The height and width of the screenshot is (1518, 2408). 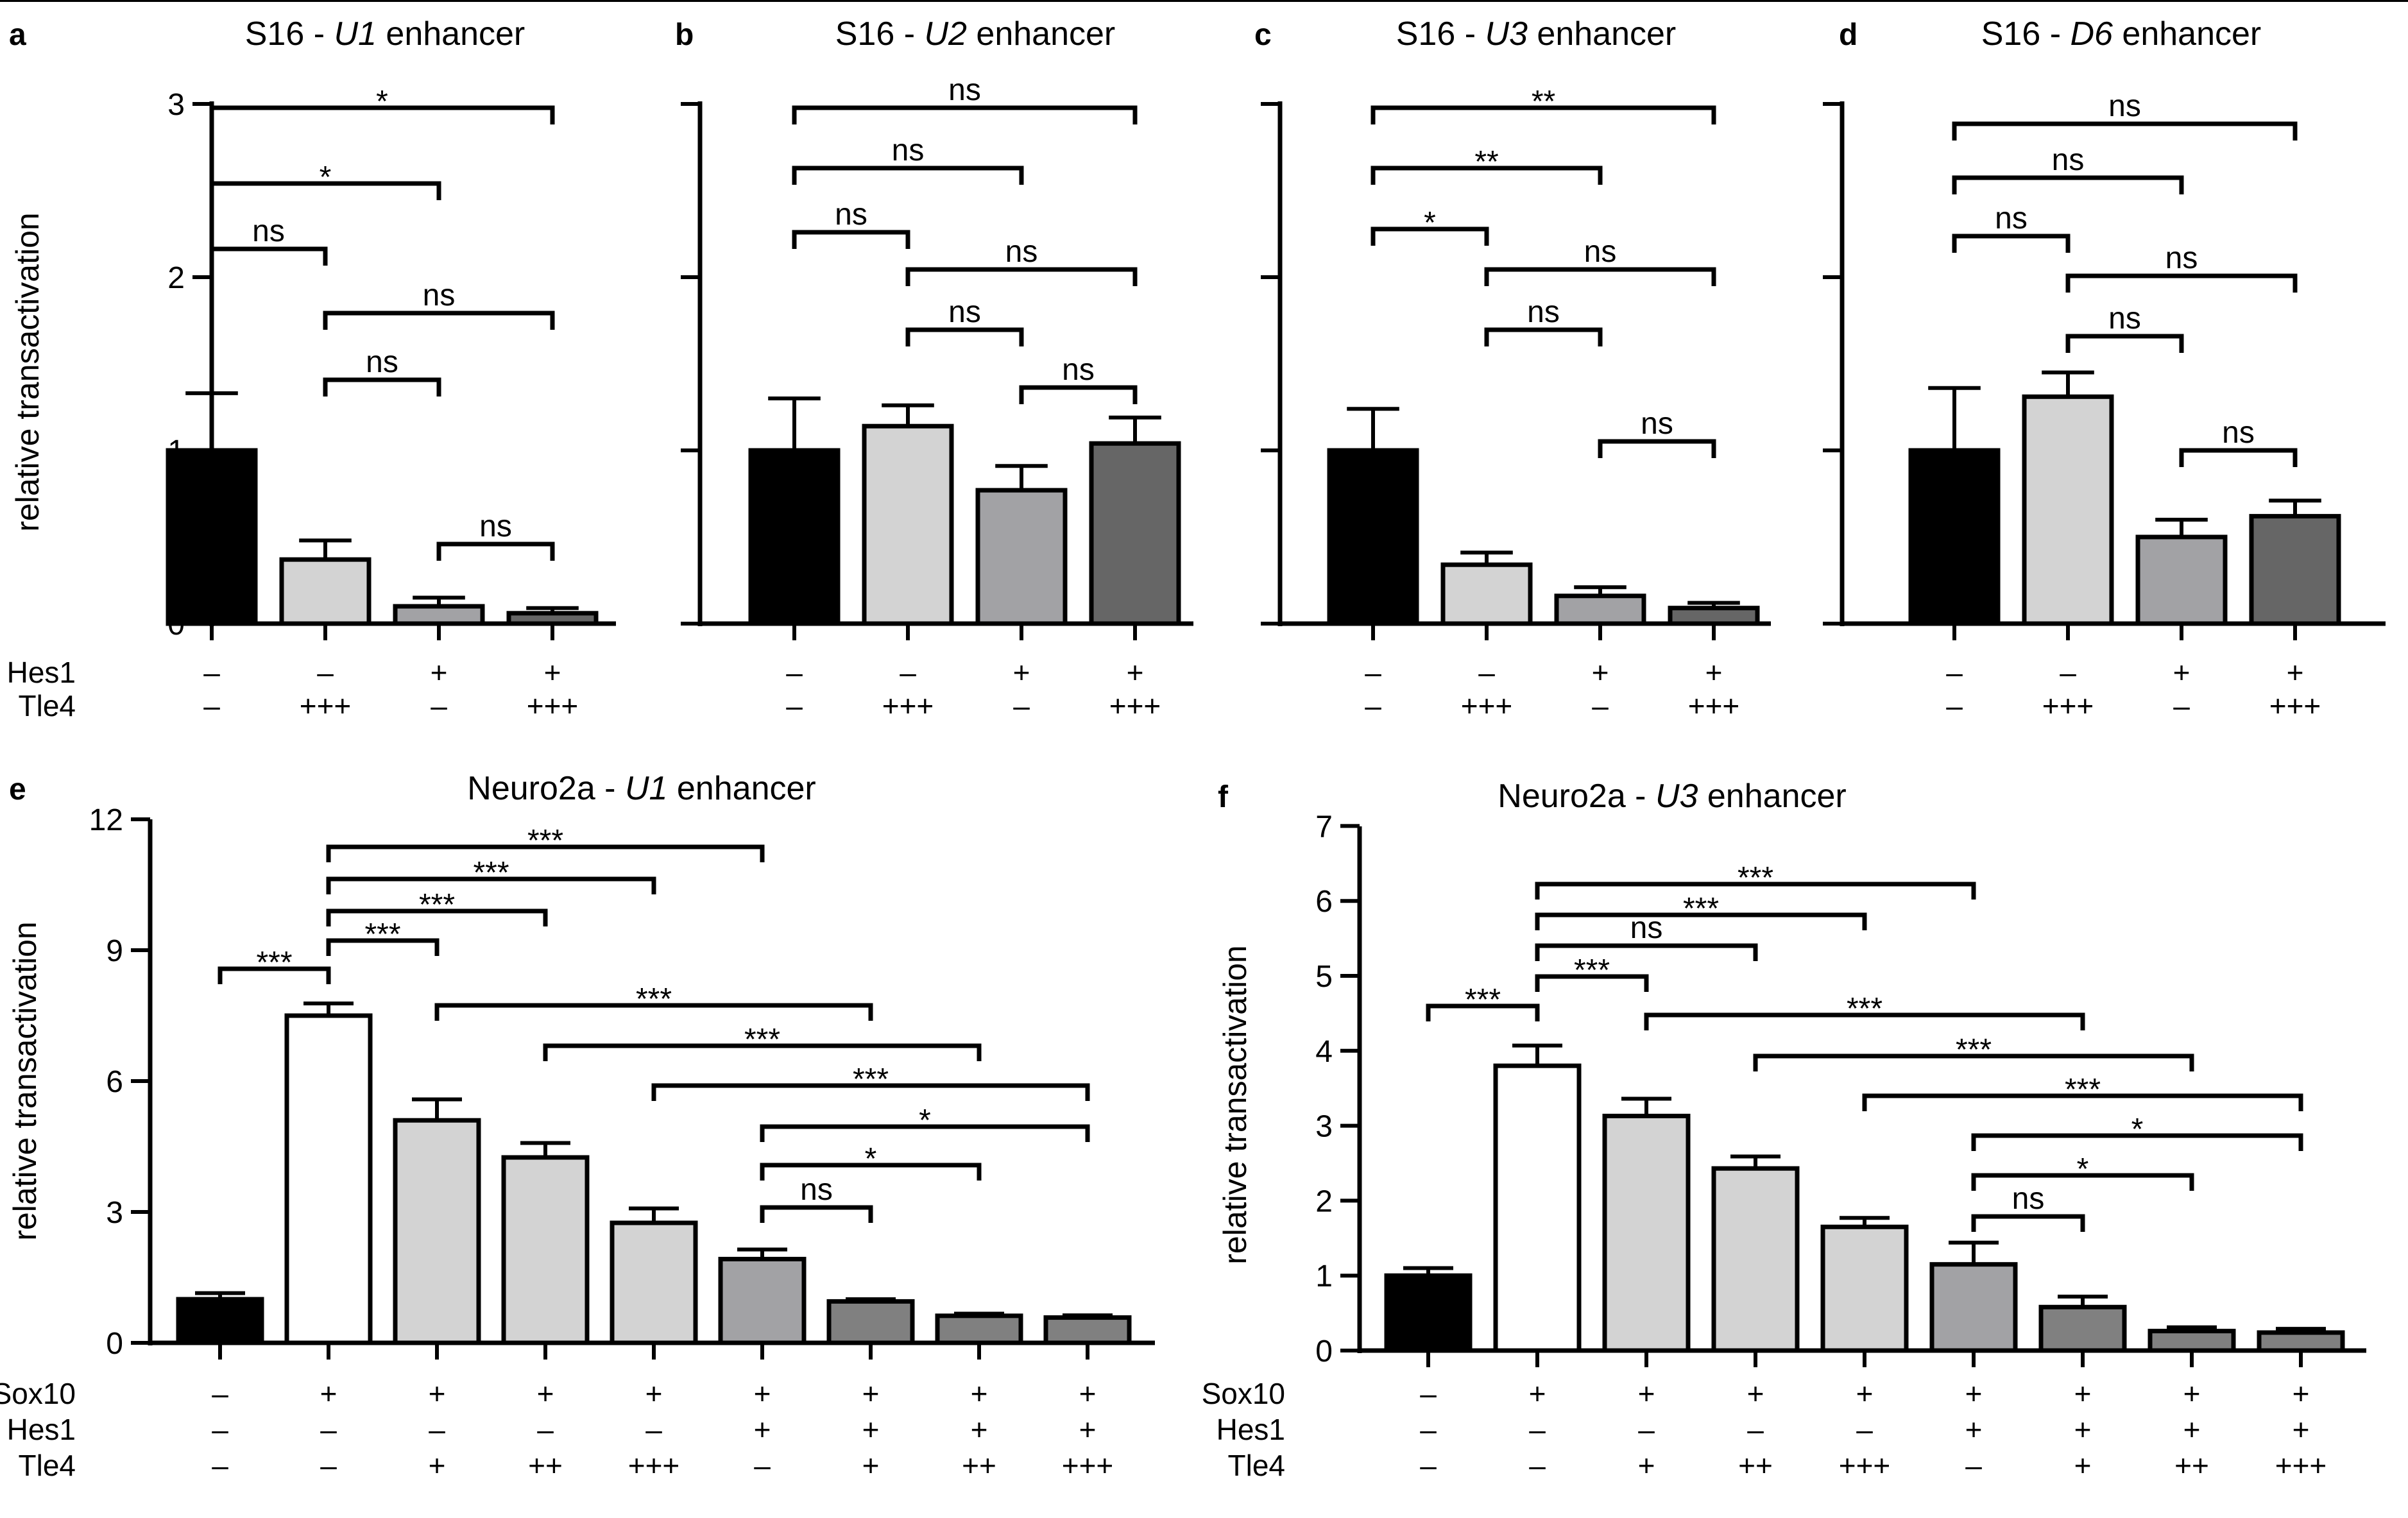 What do you see at coordinates (1235, 1104) in the screenshot?
I see `y-axis-label-f: relative transactivation` at bounding box center [1235, 1104].